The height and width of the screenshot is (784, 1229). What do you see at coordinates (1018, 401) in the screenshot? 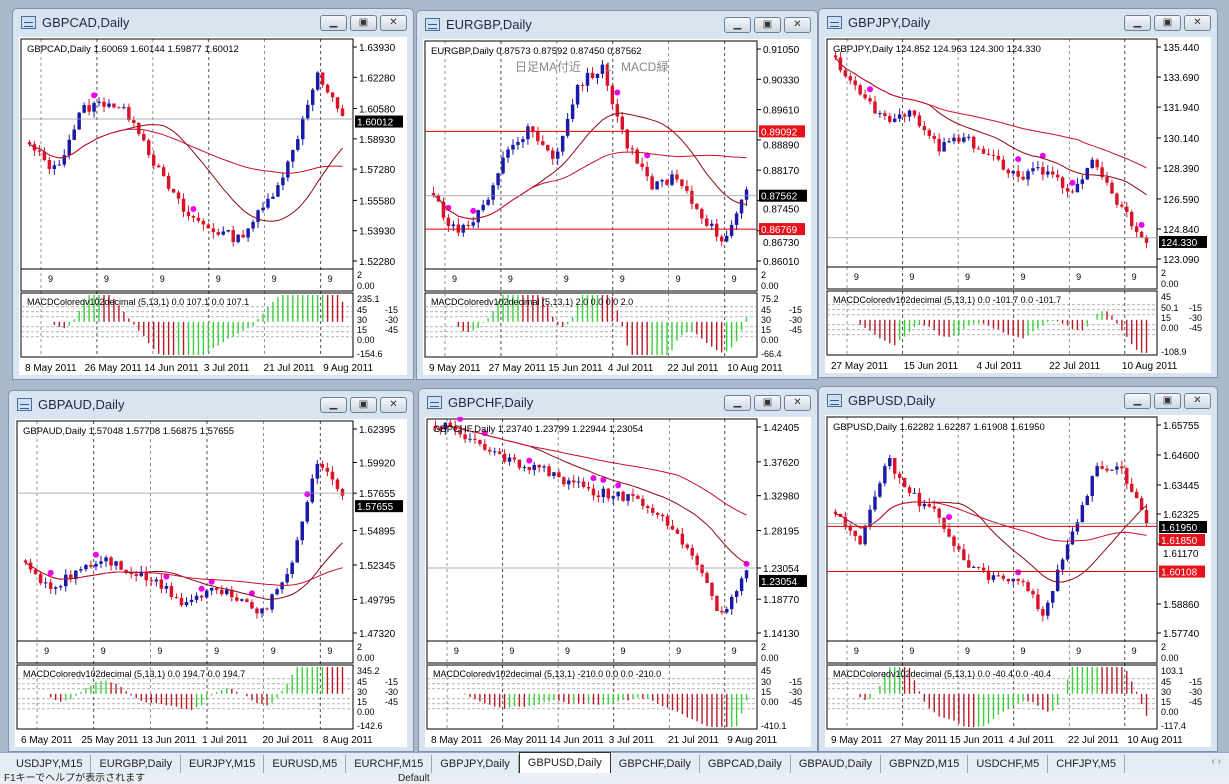
I see `window-title-bar: GBPUSD,Daily ▁ ▣ ✕` at bounding box center [1018, 401].